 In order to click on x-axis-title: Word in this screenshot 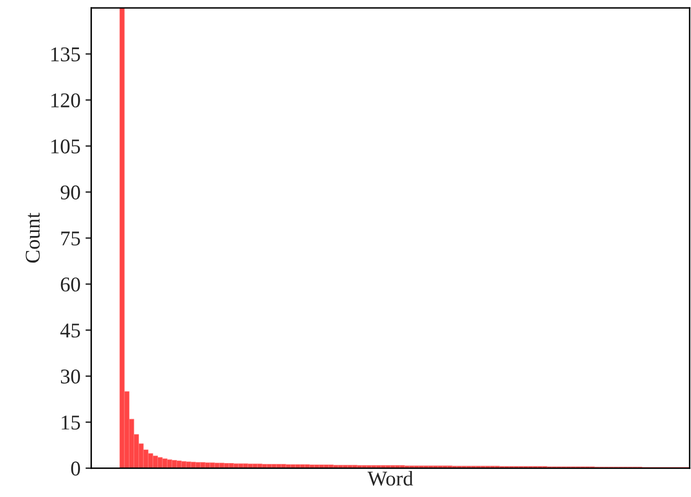, I will do `click(391, 478)`.